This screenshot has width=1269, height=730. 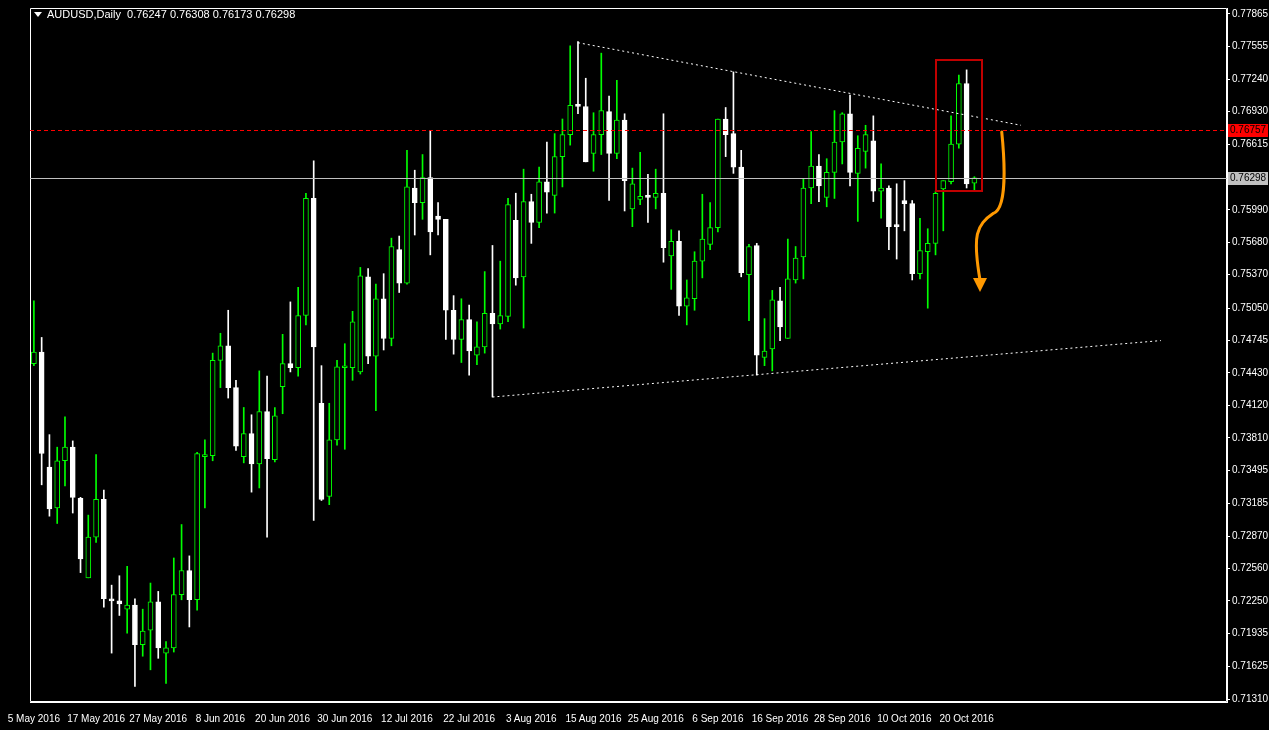 I want to click on y-tick-label: 0.77240, so click(x=1250, y=79).